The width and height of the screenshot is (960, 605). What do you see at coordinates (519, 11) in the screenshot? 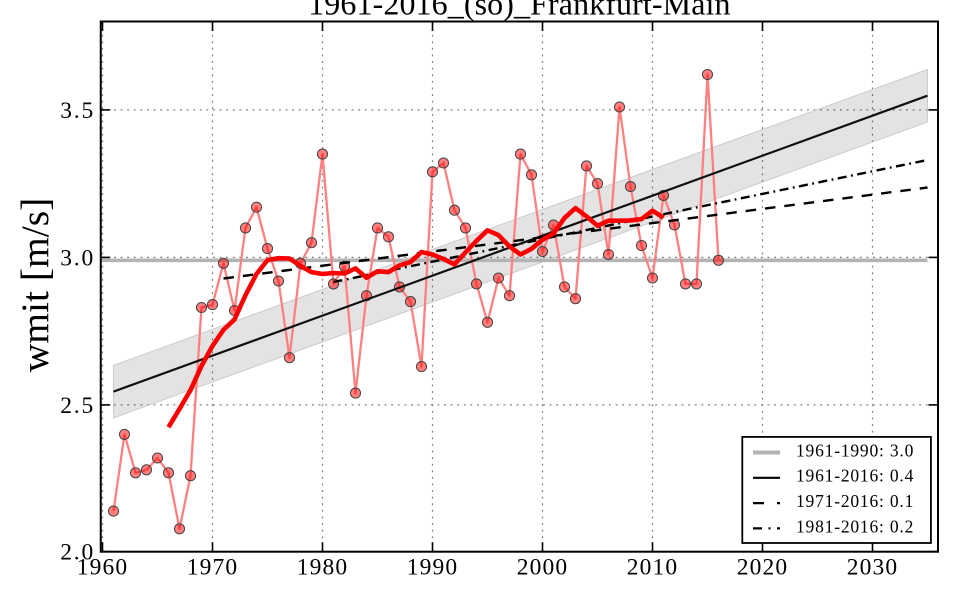
I see `svg-text: 1961-2016_(so)_Frankfurt-Main` at bounding box center [519, 11].